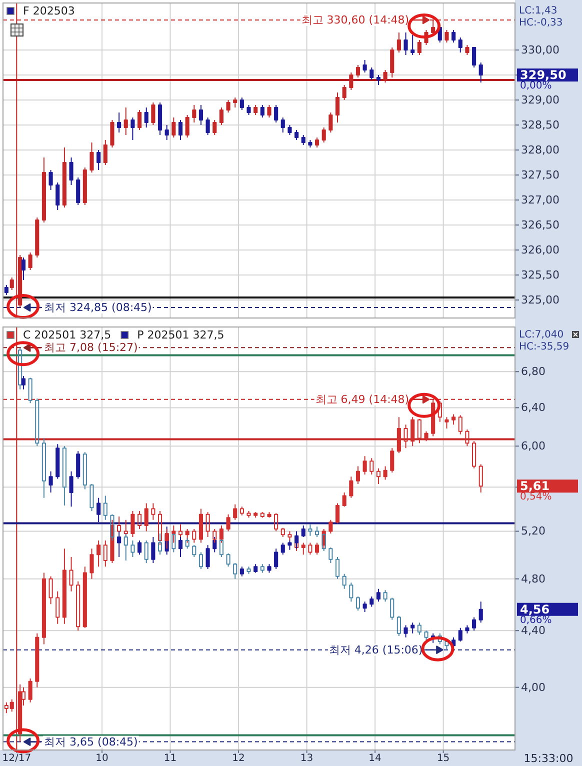  Describe the element at coordinates (91, 347) in the screenshot. I see `ref-line-label: 최고 7,08 (15:27)` at that location.